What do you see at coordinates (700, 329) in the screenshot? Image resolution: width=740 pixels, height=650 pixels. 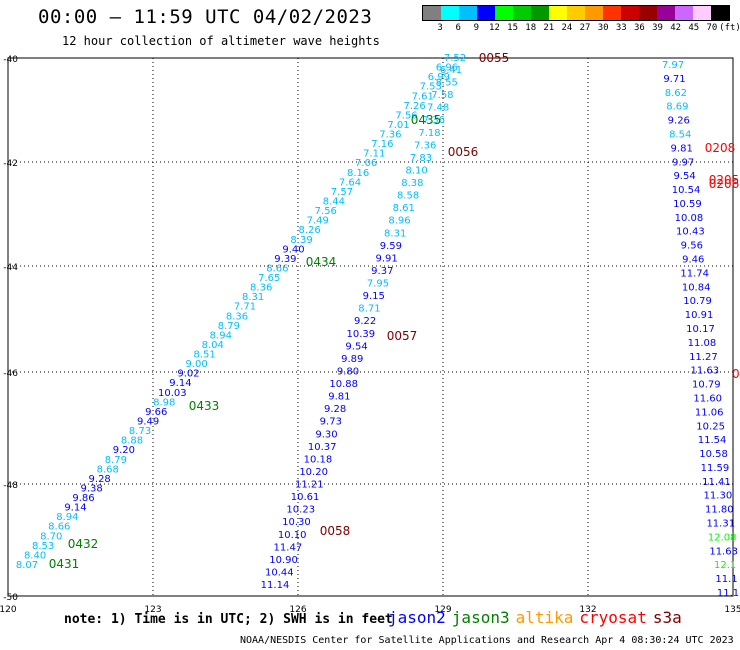 I see `track-c-value: 10.17` at bounding box center [700, 329].